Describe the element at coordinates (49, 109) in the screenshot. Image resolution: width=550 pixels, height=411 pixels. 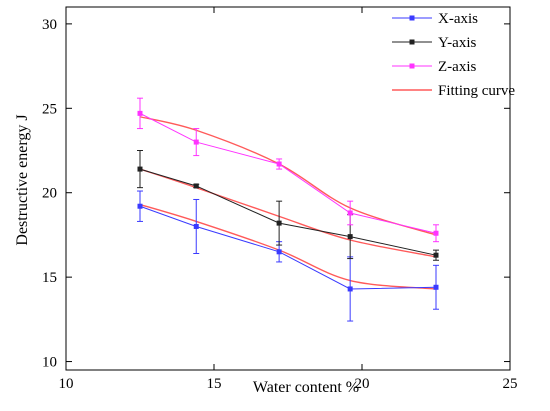
I see `y-tick-label: 25` at that location.